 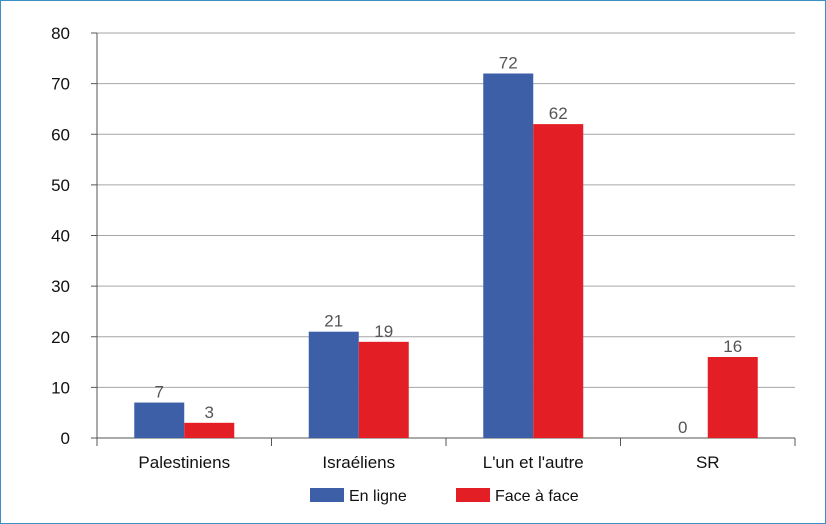 I want to click on y-tick-label: 0, so click(x=65, y=438).